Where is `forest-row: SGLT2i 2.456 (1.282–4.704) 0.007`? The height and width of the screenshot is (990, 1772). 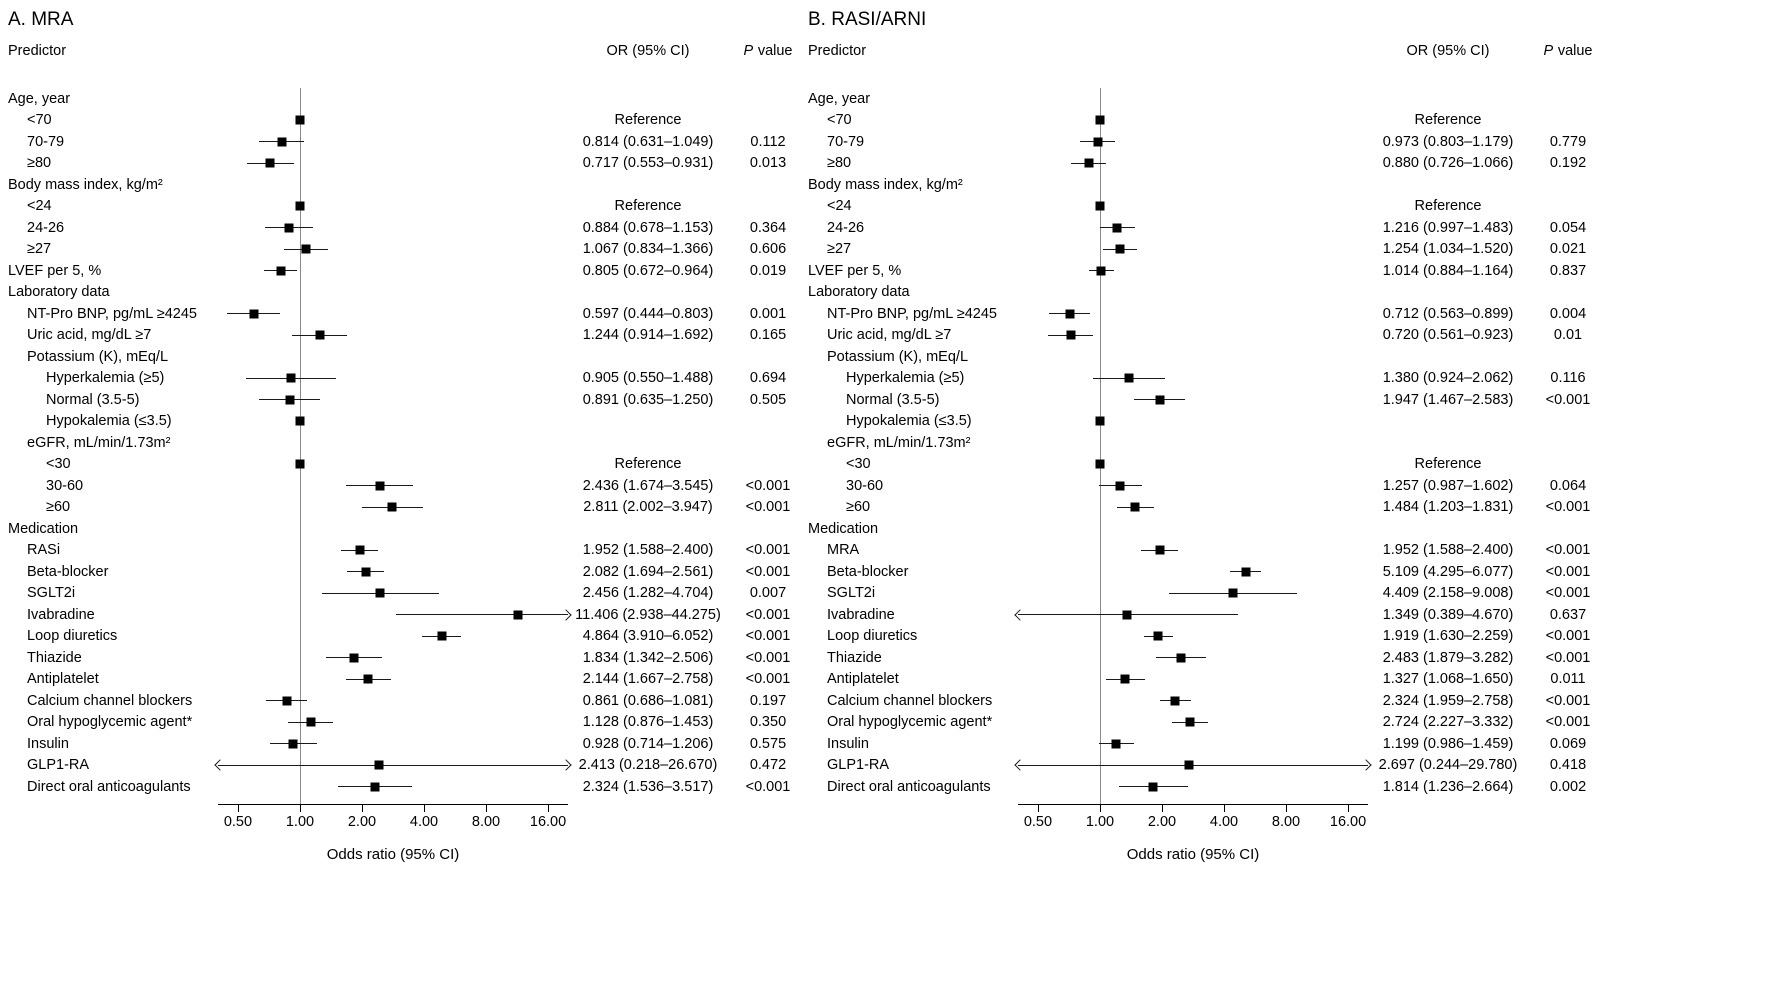
forest-row: SGLT2i 2.456 (1.282–4.704) 0.007 is located at coordinates (408, 594).